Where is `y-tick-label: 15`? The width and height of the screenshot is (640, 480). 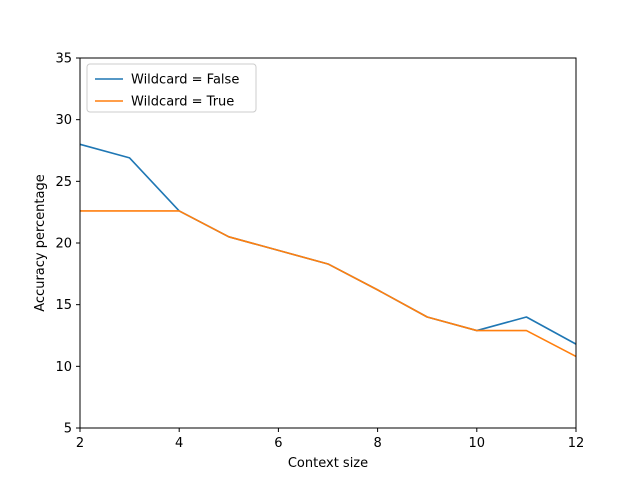 y-tick-label: 15 is located at coordinates (63, 305).